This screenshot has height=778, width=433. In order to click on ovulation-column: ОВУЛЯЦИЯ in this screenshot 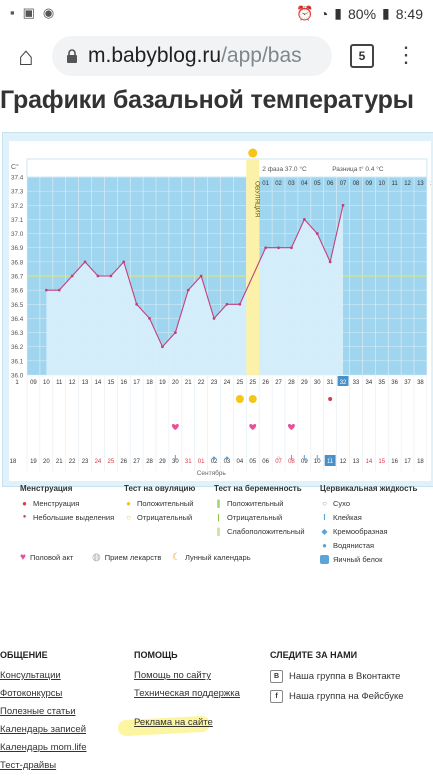, I will do `click(253, 261)`.